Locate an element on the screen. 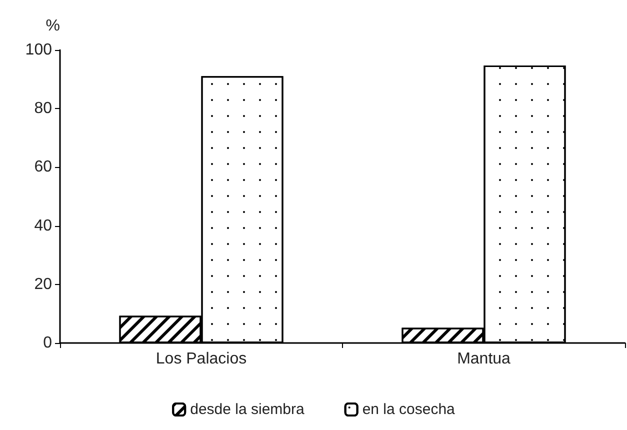  y-tick-label: 100 is located at coordinates (38, 50).